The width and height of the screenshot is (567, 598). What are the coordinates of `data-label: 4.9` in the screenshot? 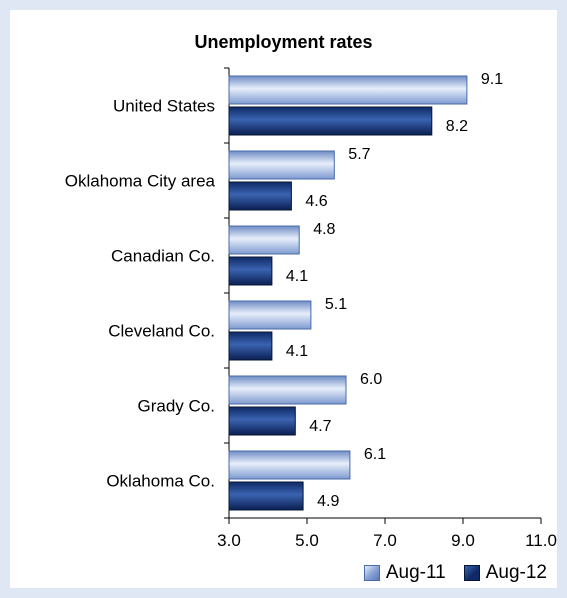 It's located at (328, 501).